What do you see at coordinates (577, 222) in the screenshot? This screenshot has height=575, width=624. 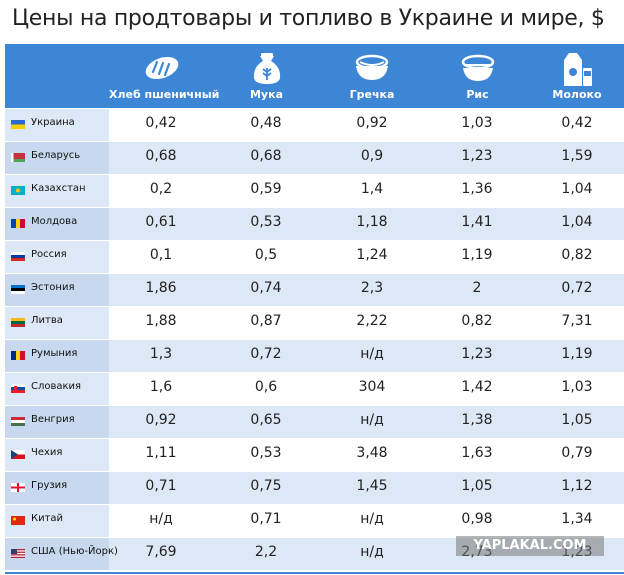 I see `price-value: 1,04` at bounding box center [577, 222].